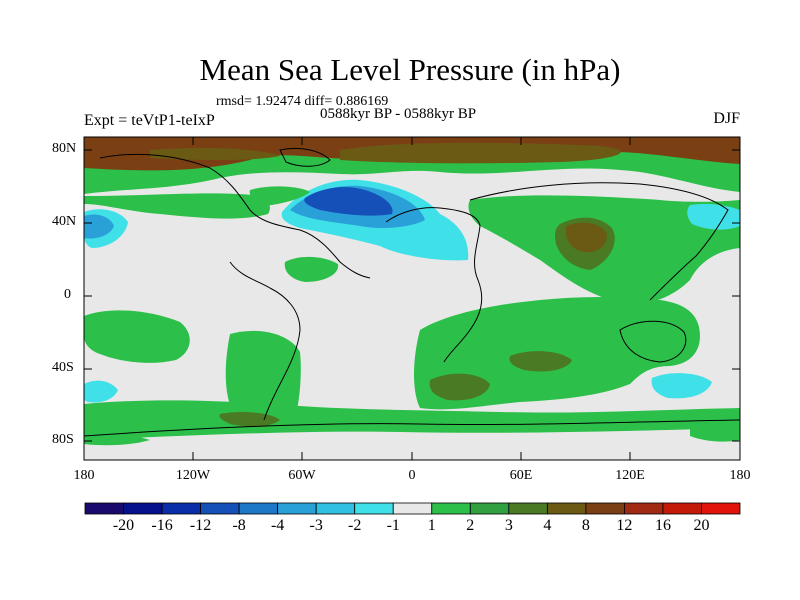 This screenshot has width=800, height=600. What do you see at coordinates (149, 120) in the screenshot?
I see `experiment-label: Expt = teVtP1-teIxP` at bounding box center [149, 120].